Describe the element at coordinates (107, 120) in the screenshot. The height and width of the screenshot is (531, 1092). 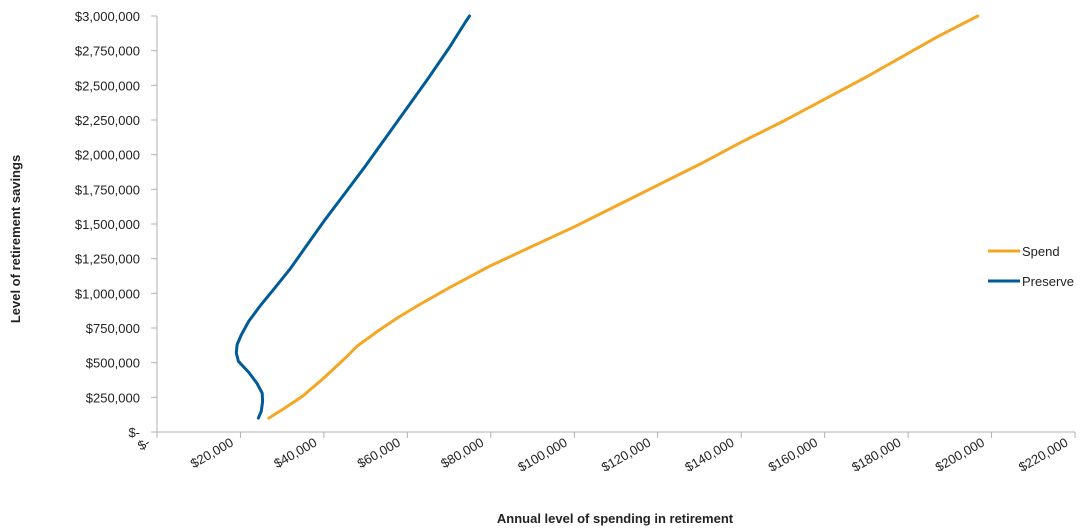
I see `y-tick-label: $2,250,000` at that location.